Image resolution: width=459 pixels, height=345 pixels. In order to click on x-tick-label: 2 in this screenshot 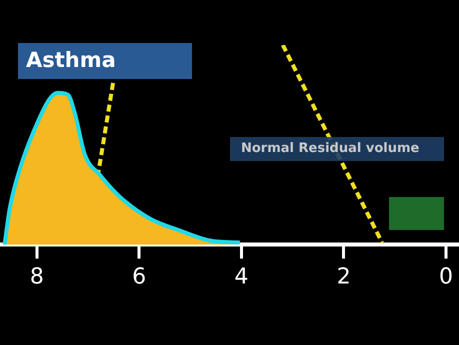, I will do `click(343, 277)`.